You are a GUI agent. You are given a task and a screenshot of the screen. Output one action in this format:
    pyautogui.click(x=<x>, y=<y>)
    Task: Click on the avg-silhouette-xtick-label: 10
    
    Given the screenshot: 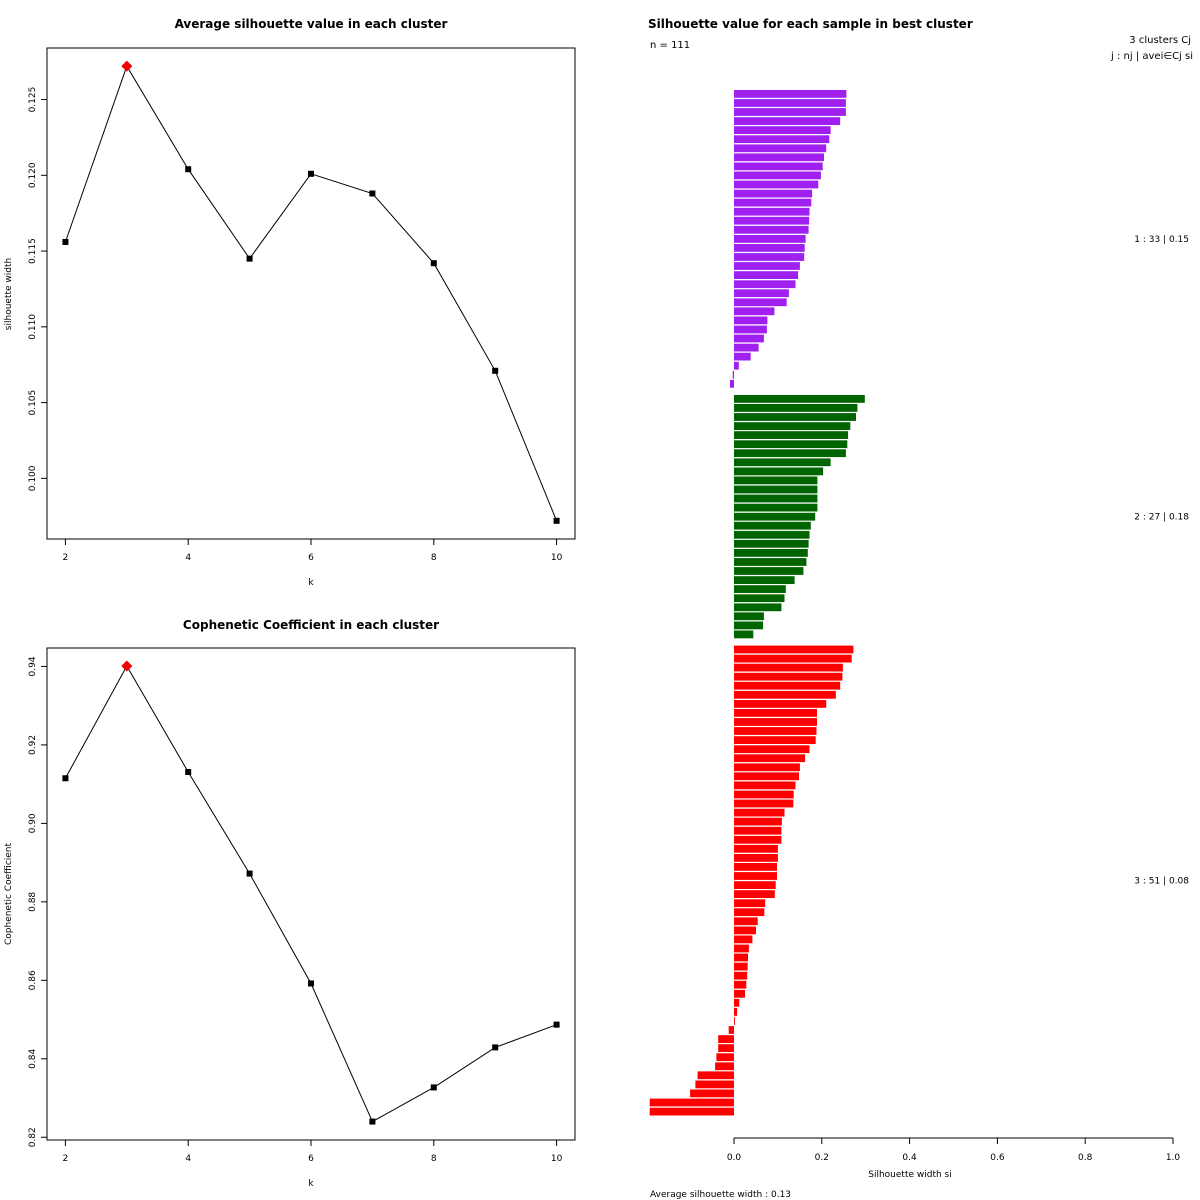 What is the action you would take?
    pyautogui.click(x=557, y=558)
    